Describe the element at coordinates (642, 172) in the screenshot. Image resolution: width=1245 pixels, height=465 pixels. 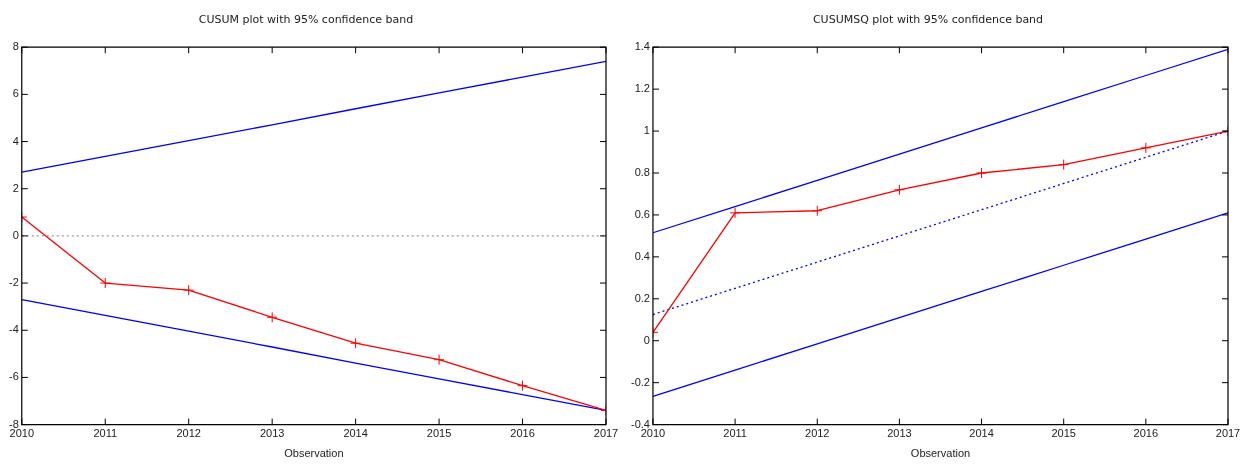
I see `y-tick-label: 0.8` at that location.